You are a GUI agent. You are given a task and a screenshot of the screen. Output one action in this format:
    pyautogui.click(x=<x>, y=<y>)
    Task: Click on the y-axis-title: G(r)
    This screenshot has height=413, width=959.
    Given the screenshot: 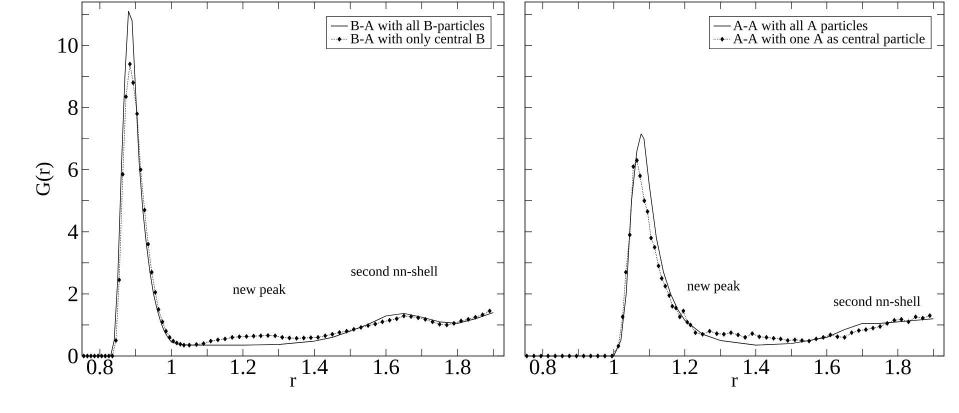 What is the action you would take?
    pyautogui.click(x=45, y=179)
    